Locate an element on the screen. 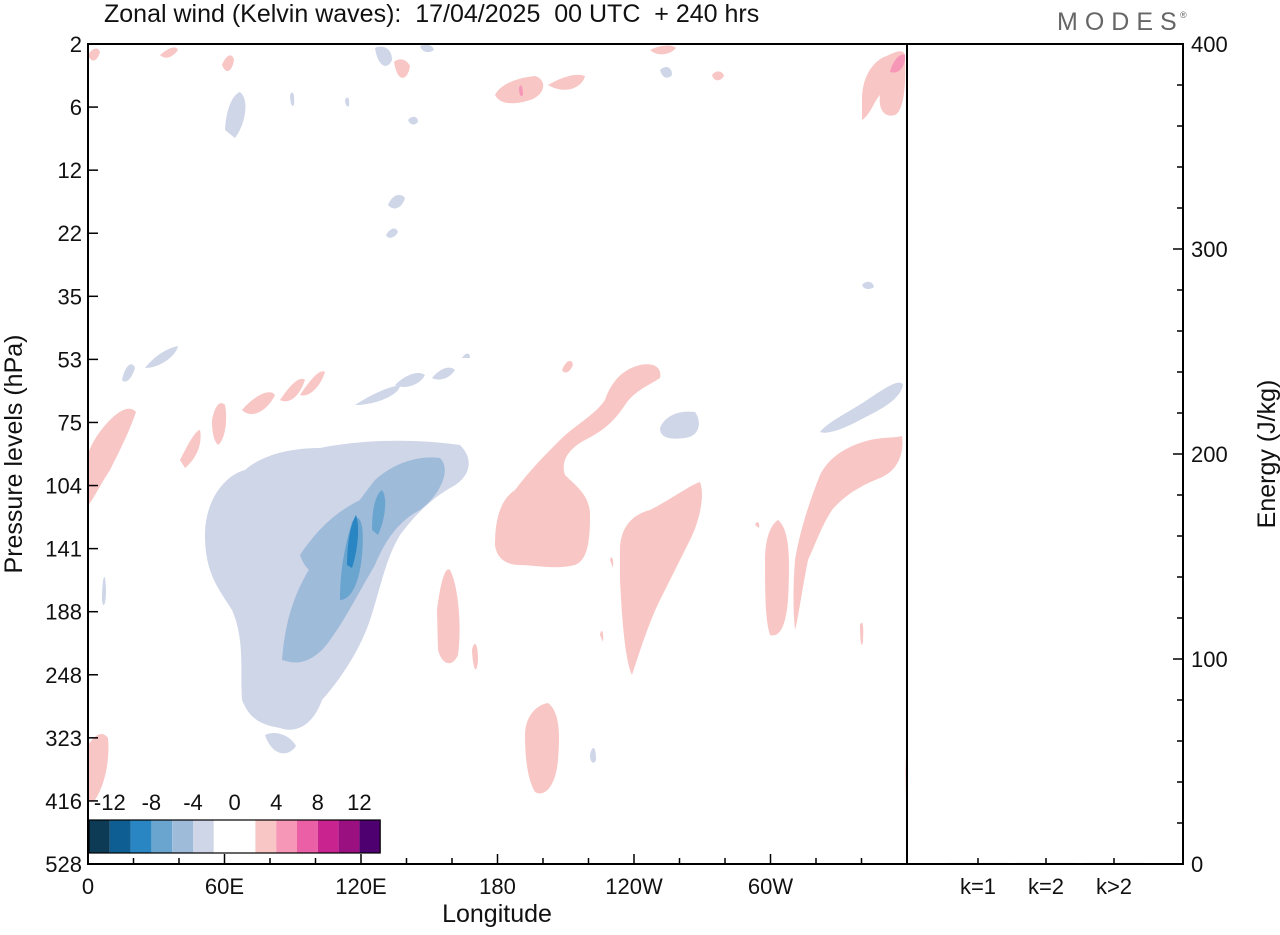 This screenshot has width=1280, height=935. legend-label--8: -8 is located at coordinates (152, 802).